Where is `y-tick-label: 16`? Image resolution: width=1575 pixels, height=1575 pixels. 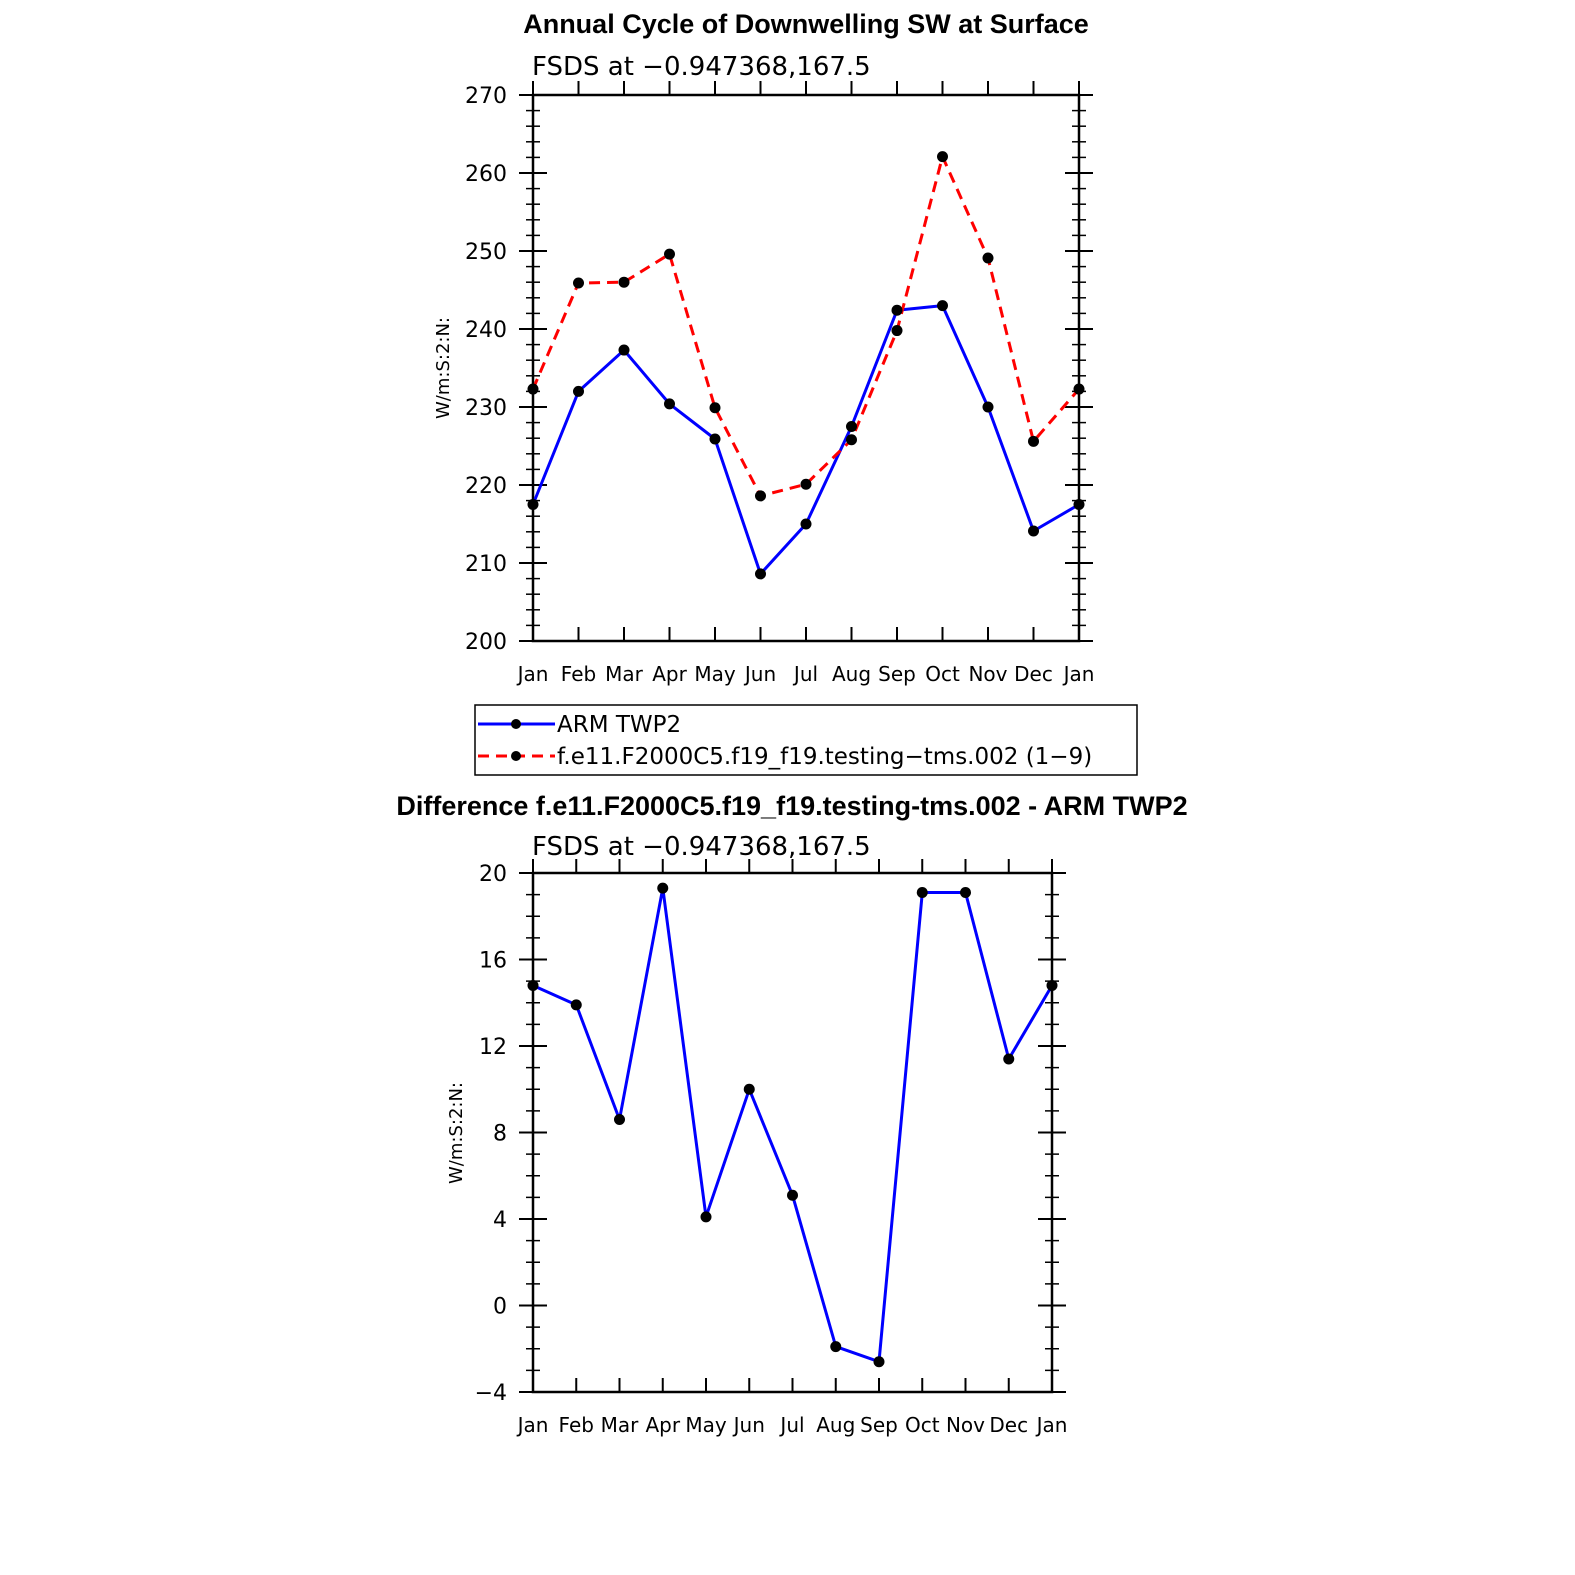
y-tick-label: 16 is located at coordinates (493, 961).